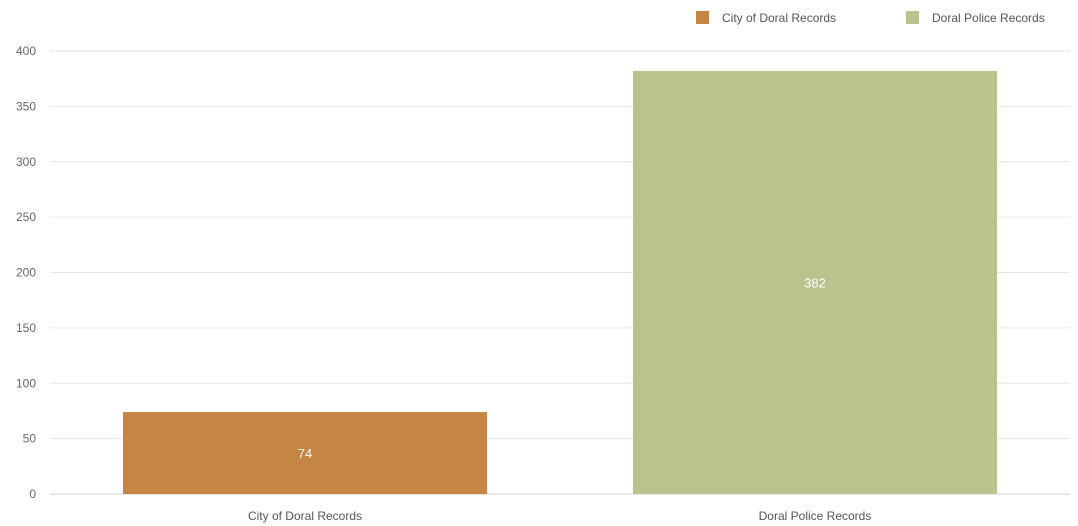 The width and height of the screenshot is (1078, 526). I want to click on y-tick-label: 150, so click(26, 328).